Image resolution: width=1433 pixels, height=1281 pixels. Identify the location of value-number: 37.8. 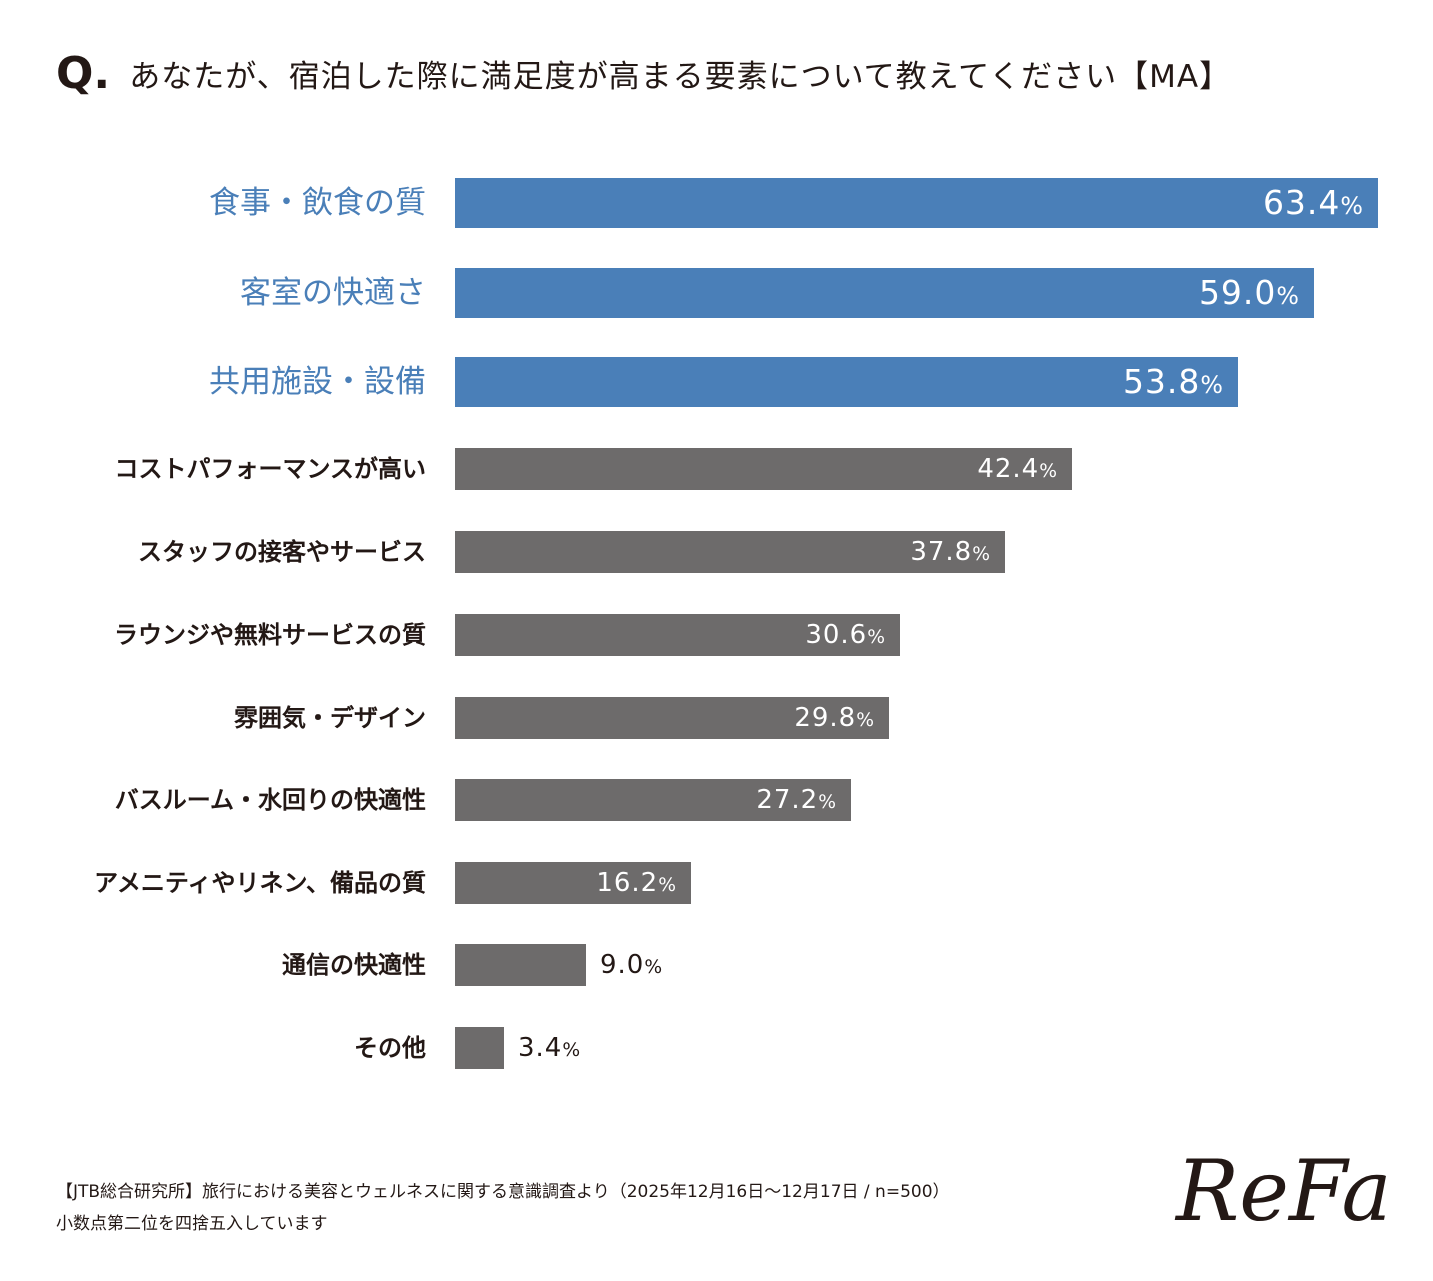
(941, 552).